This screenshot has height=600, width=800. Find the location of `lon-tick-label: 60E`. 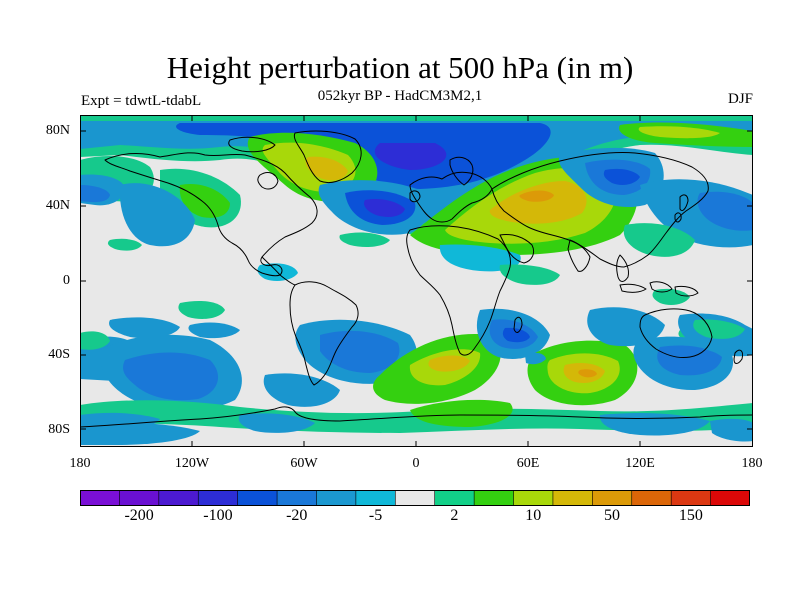

lon-tick-label: 60E is located at coordinates (528, 463).